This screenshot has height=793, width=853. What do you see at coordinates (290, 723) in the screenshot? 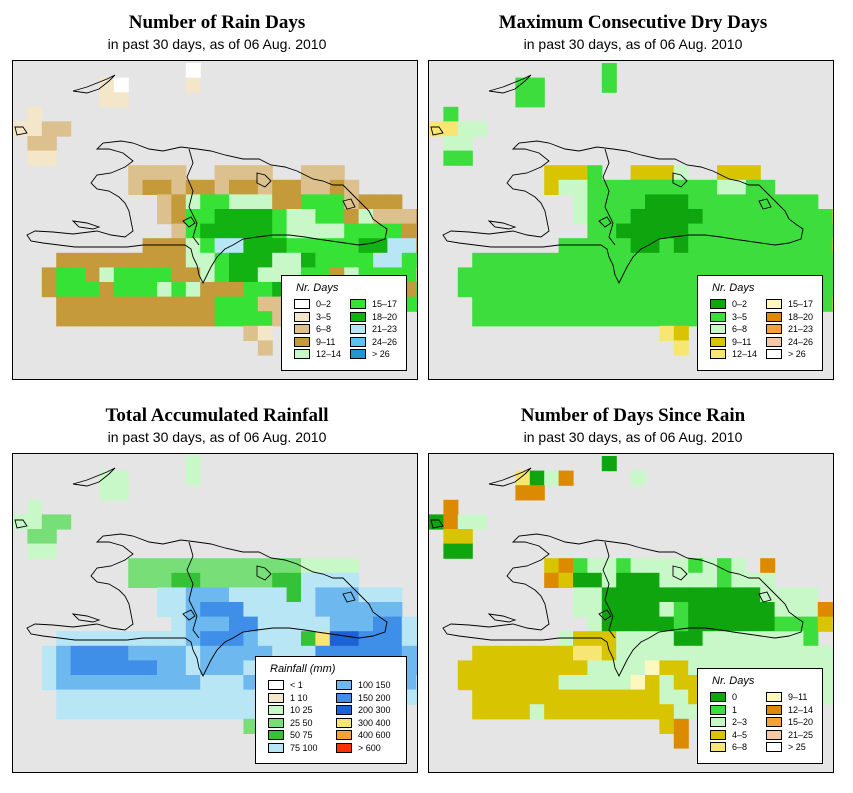
I see `legend-item: 25 50` at bounding box center [290, 723].